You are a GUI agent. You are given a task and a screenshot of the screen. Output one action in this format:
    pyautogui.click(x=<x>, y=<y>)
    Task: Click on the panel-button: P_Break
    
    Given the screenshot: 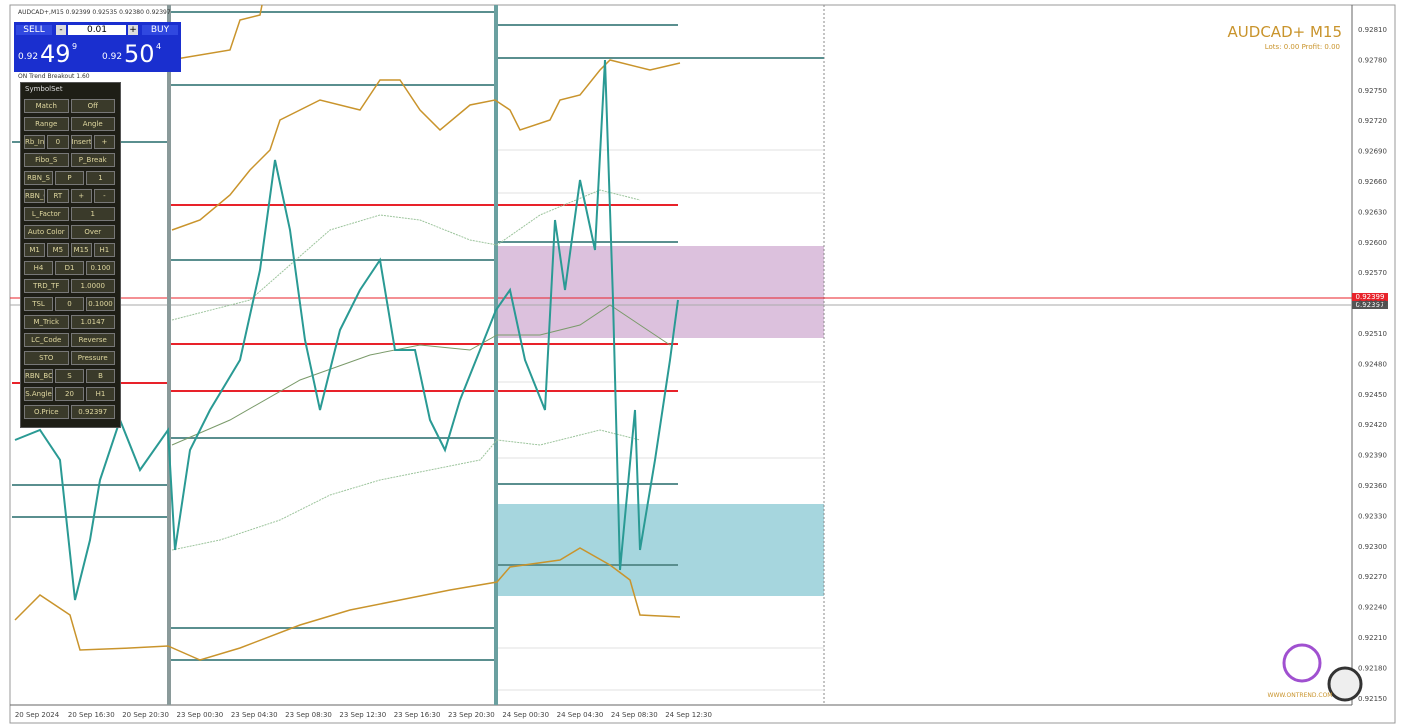 What is the action you would take?
    pyautogui.click(x=92, y=160)
    